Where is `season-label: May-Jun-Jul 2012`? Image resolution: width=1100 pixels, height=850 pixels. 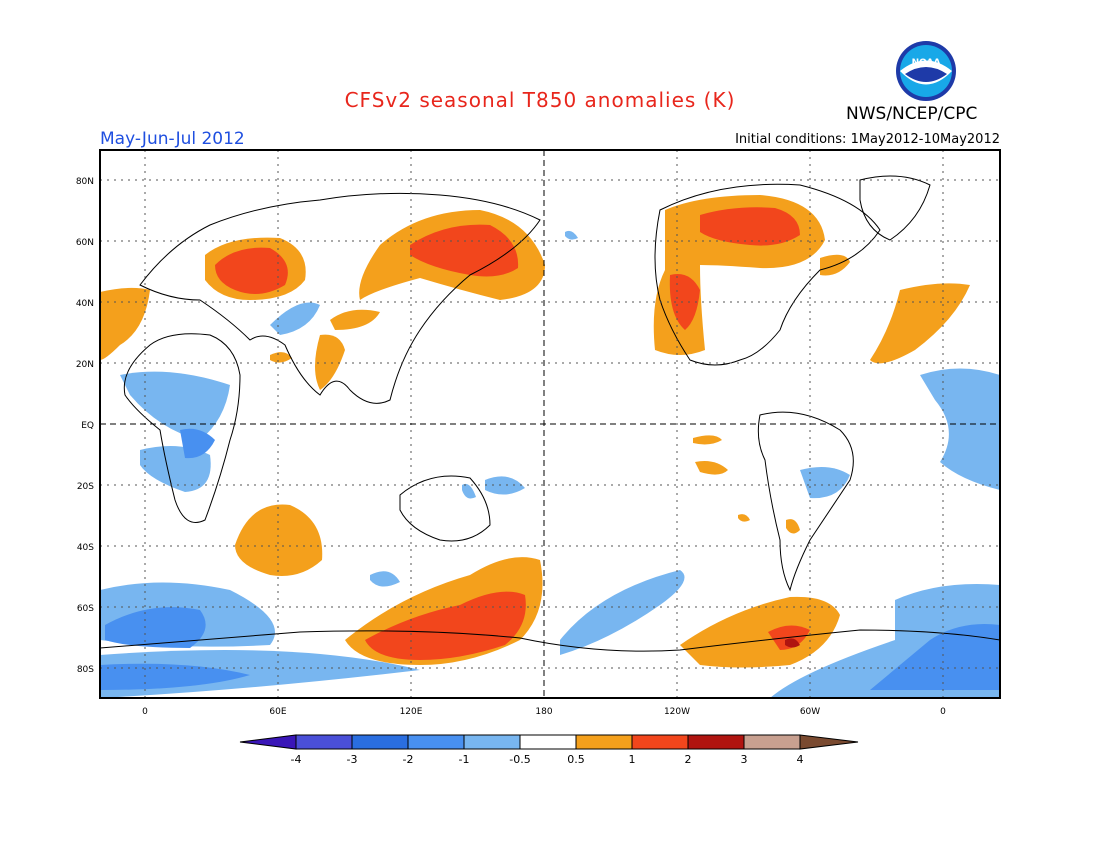 season-label: May-Jun-Jul 2012 is located at coordinates (172, 139).